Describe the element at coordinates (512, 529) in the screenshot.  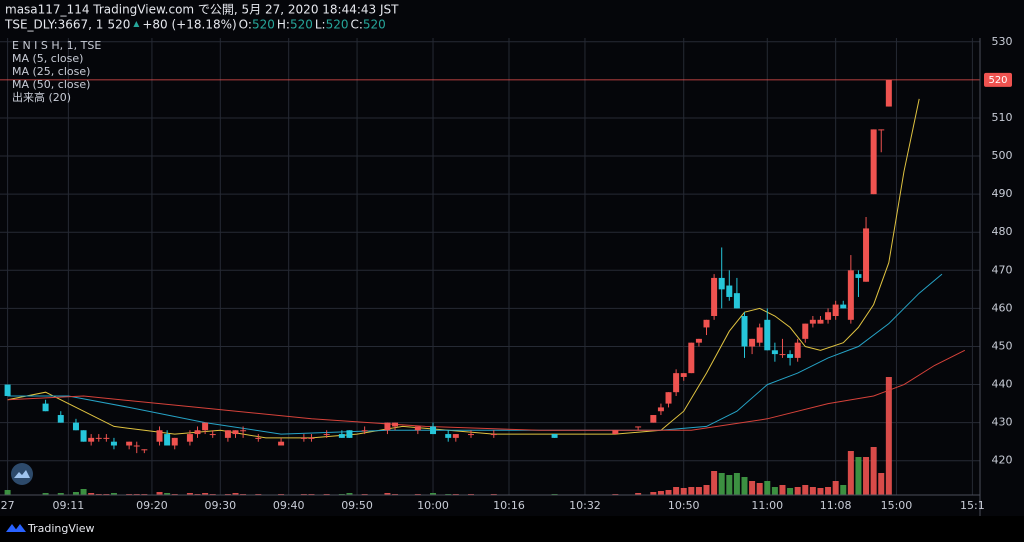
I see `footer-bar` at that location.